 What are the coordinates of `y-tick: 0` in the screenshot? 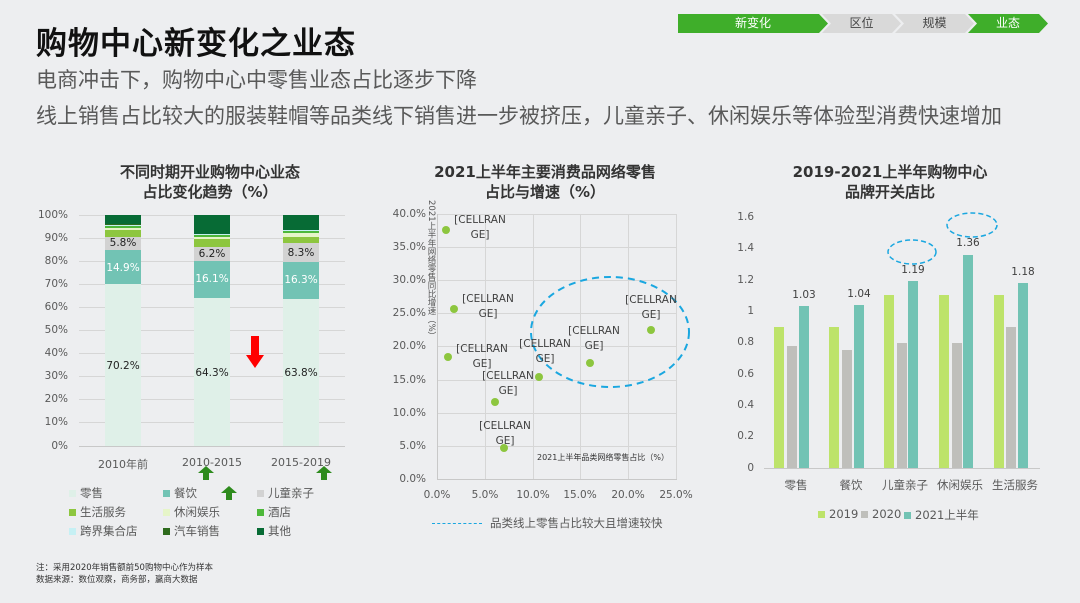 It's located at (750, 468).